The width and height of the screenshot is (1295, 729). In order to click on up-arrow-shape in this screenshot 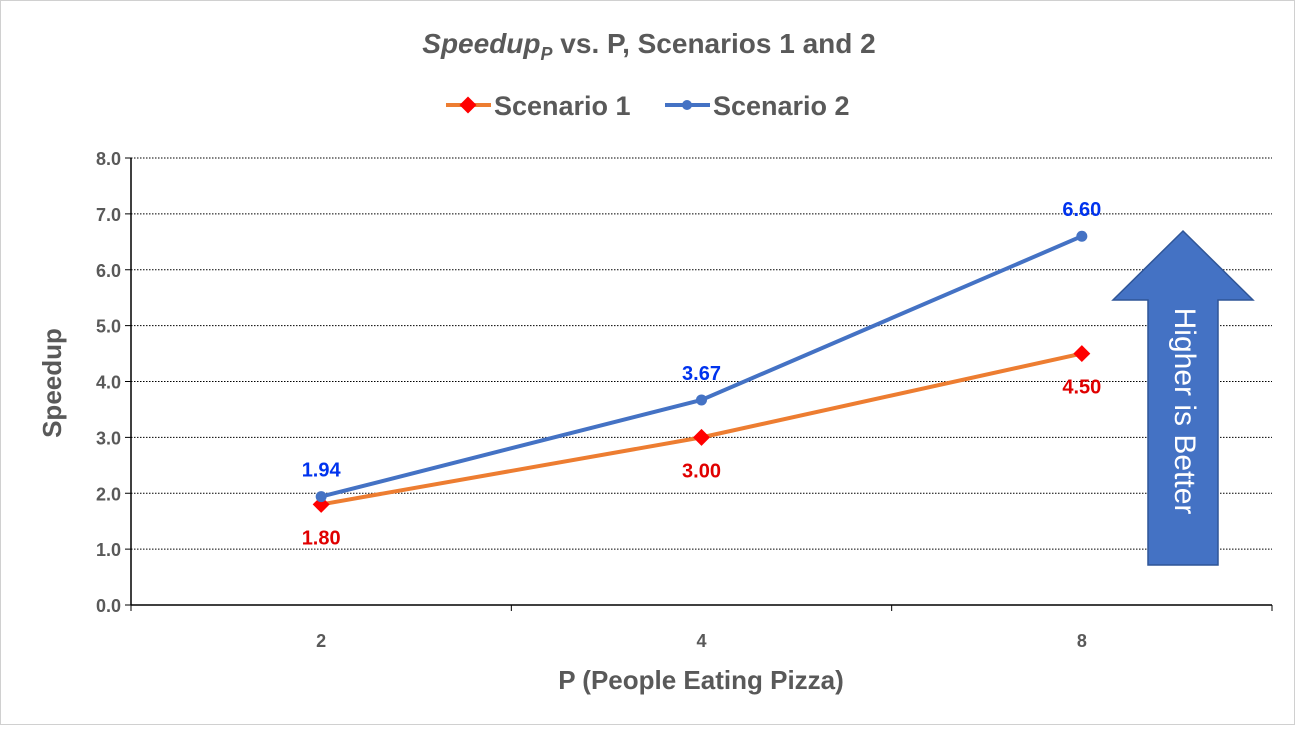, I will do `click(1183, 397)`.